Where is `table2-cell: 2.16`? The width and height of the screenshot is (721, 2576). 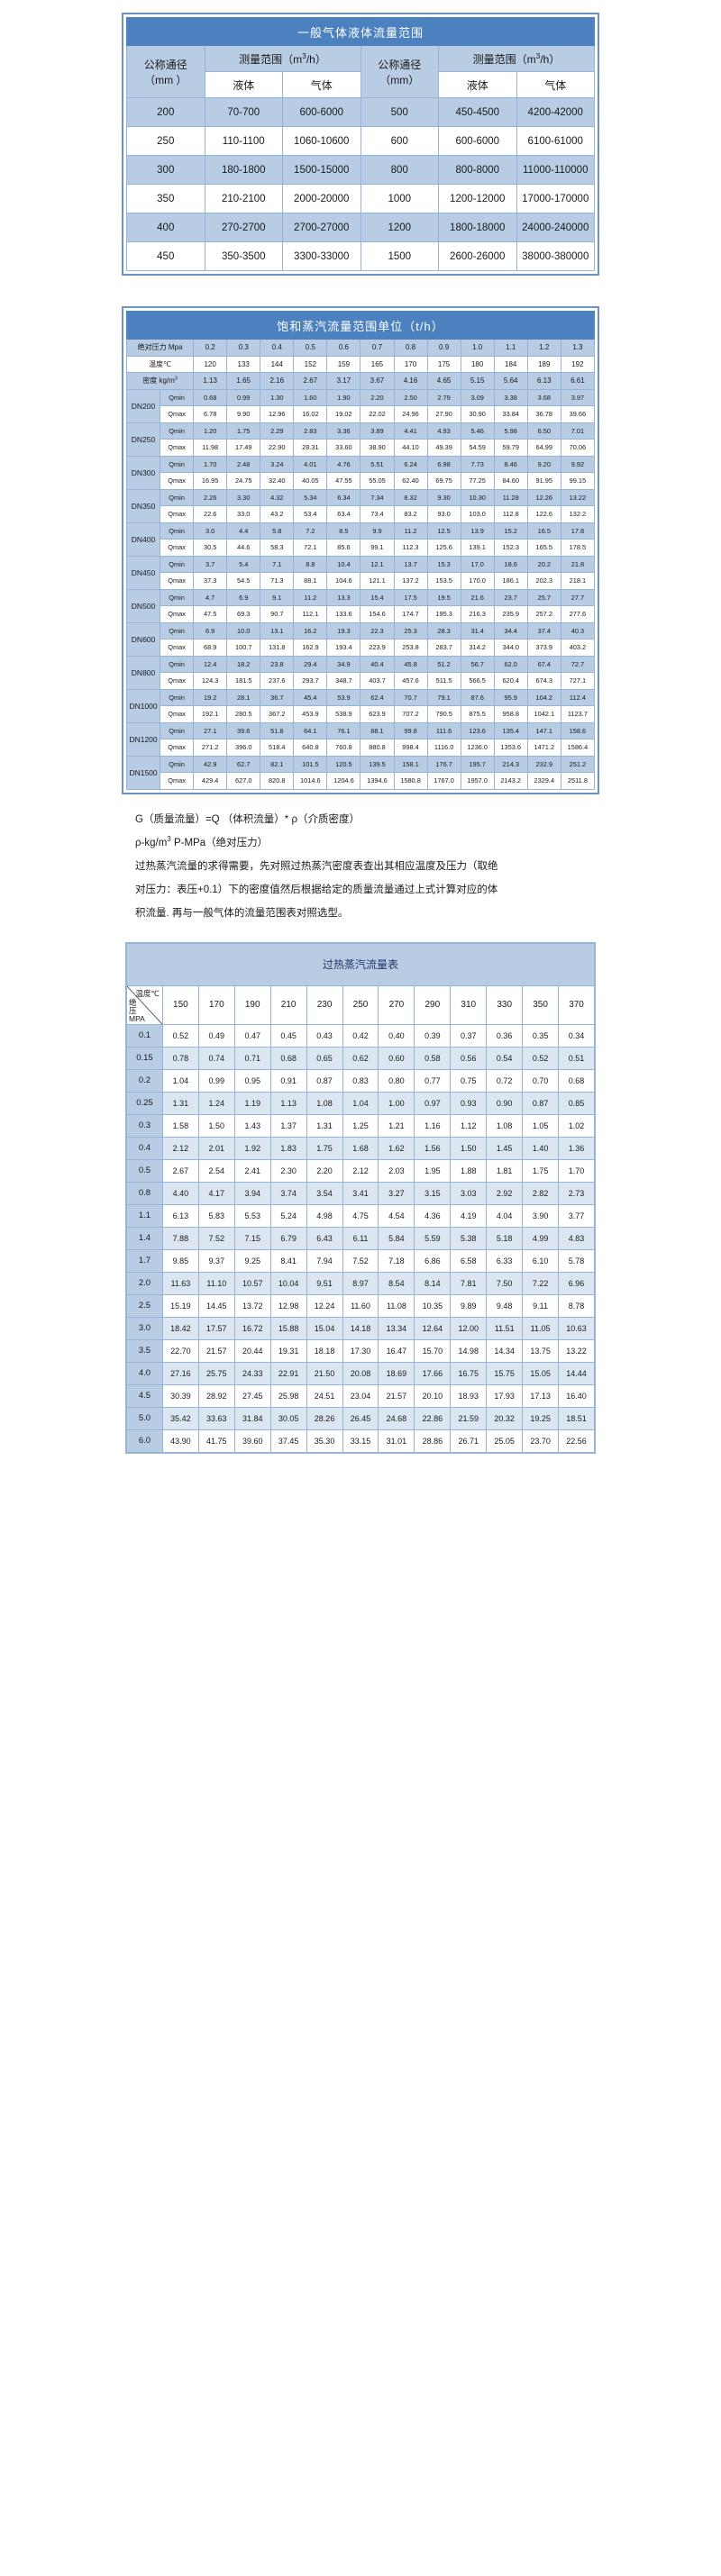
table2-cell: 2.16 is located at coordinates (277, 381).